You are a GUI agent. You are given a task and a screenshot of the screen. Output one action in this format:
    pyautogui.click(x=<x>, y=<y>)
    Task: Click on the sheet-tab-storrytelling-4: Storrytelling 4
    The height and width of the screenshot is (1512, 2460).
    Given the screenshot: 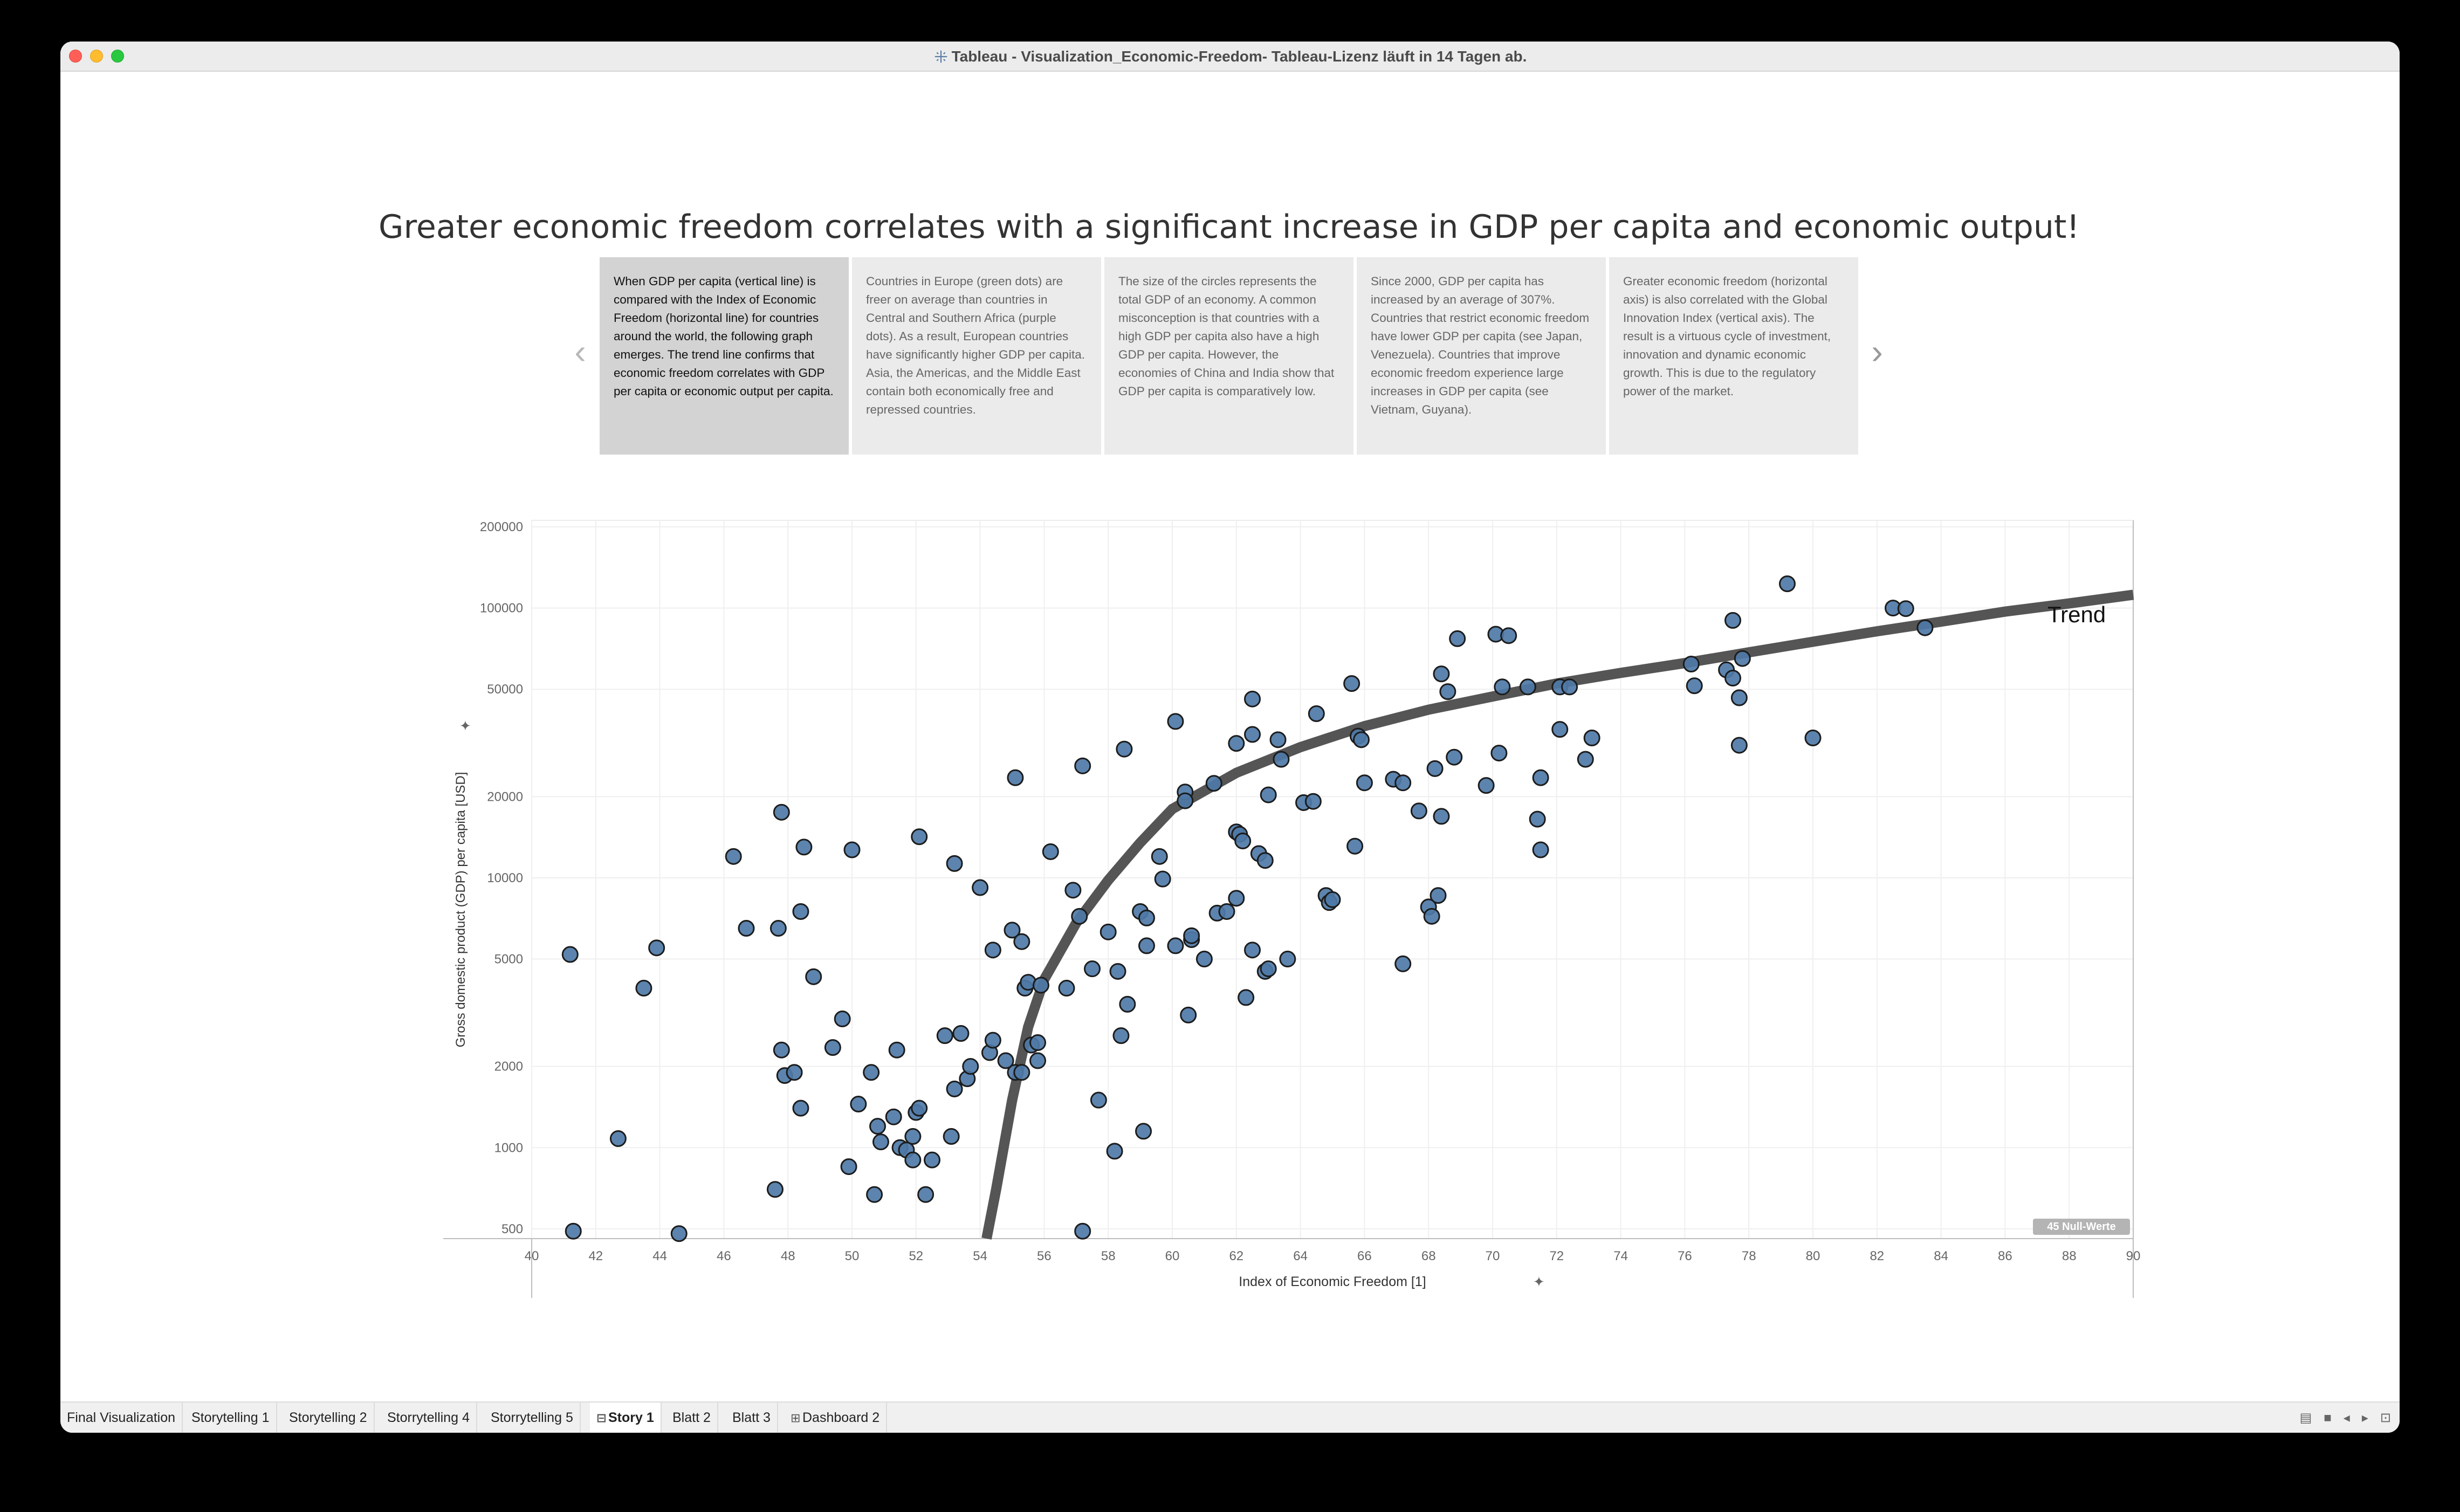 What is the action you would take?
    pyautogui.click(x=429, y=1418)
    